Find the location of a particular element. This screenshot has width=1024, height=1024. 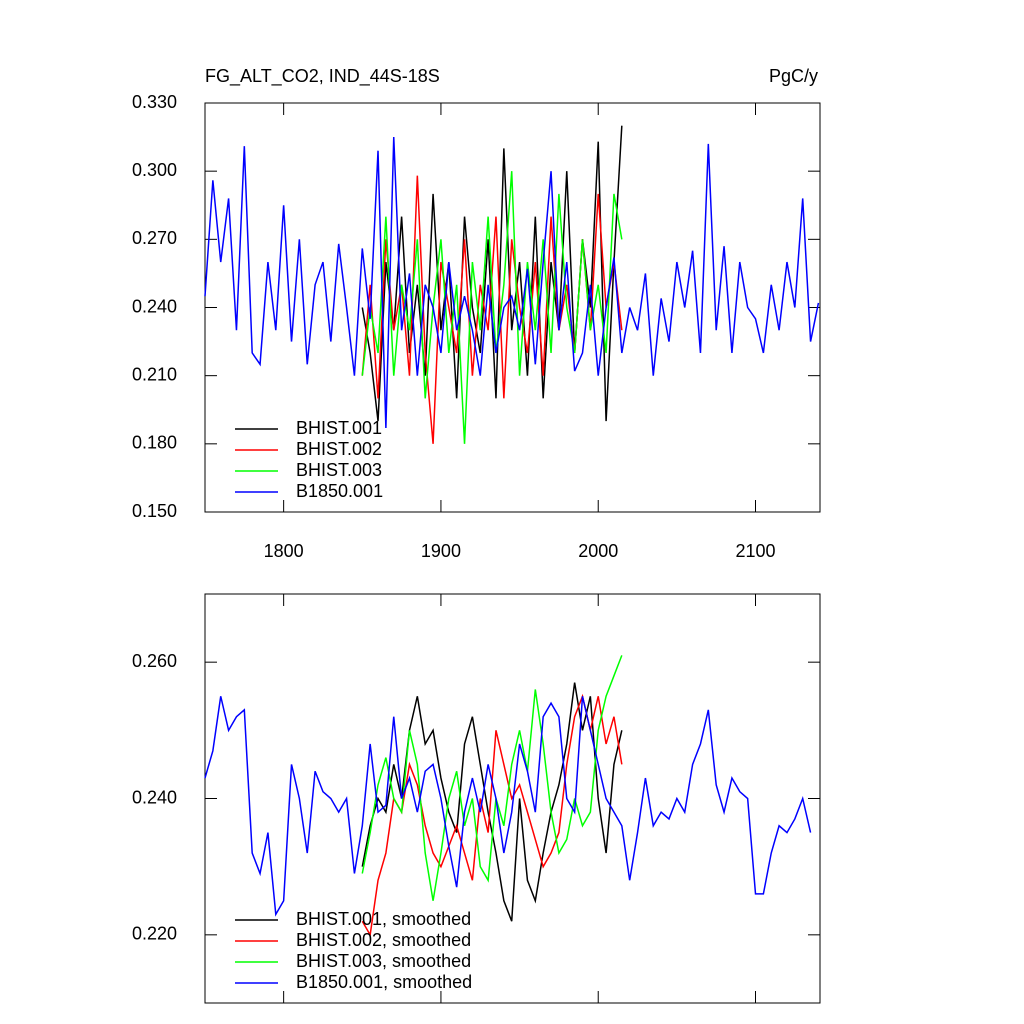

x-tick-label: 2000 is located at coordinates (598, 551).